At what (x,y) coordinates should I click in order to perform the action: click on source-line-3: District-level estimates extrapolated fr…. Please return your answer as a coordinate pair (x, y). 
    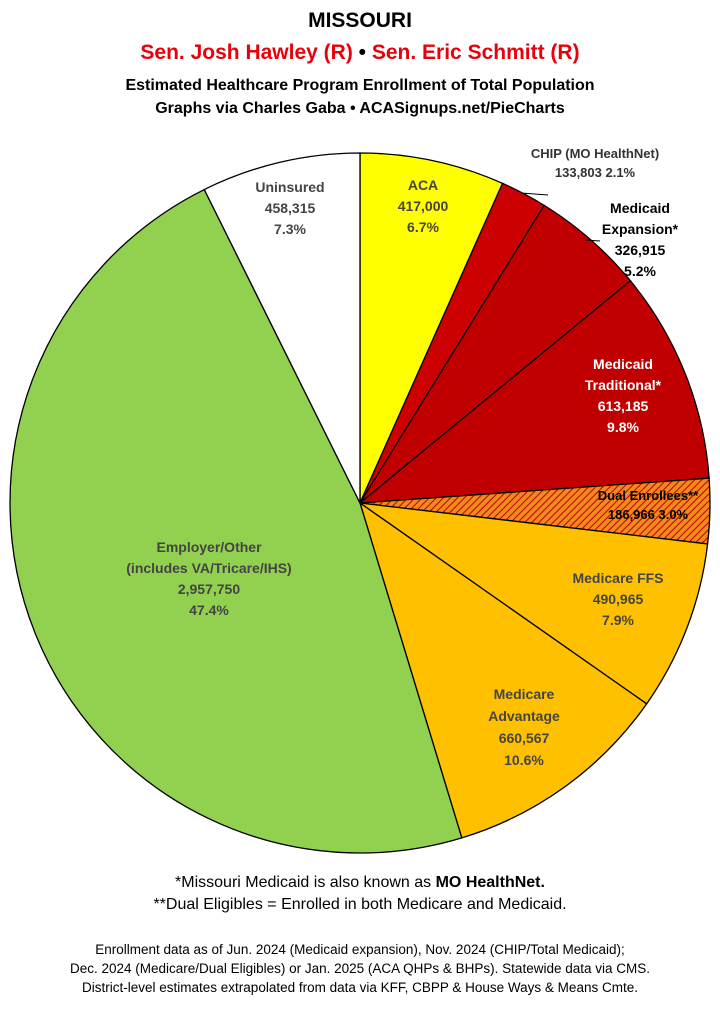
    Looking at the image, I should click on (360, 987).